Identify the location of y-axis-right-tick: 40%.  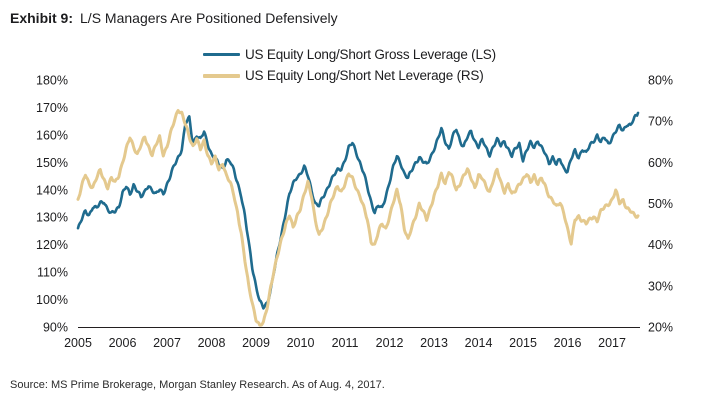
(660, 245).